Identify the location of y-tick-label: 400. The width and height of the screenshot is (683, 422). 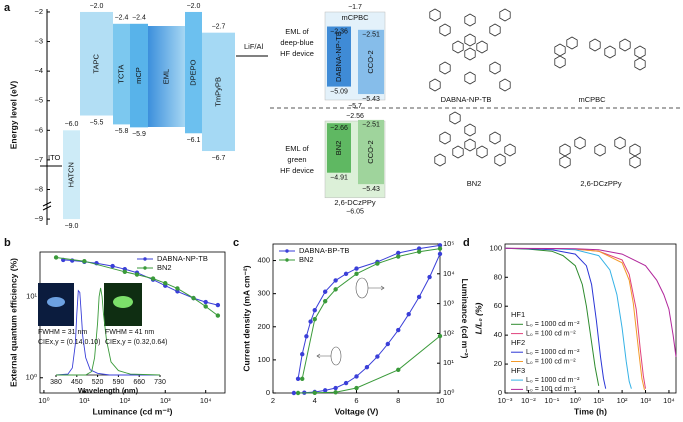
(263, 260).